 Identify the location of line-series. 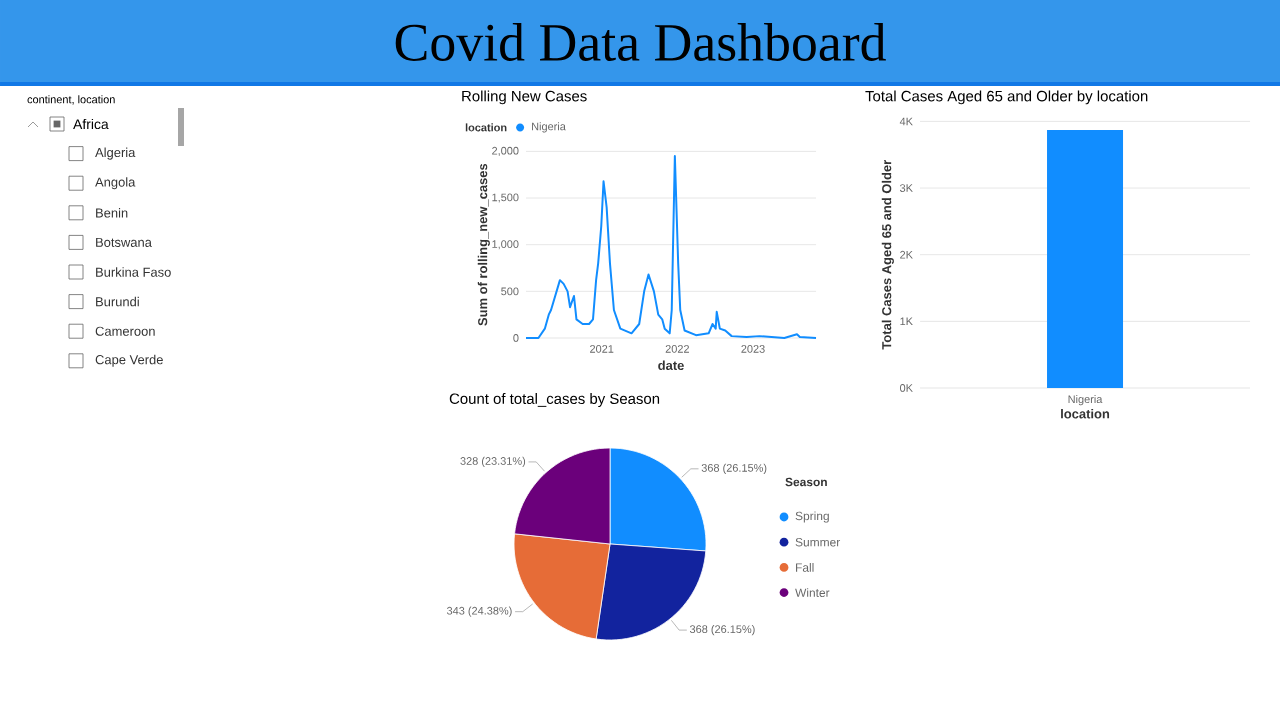
(671, 247).